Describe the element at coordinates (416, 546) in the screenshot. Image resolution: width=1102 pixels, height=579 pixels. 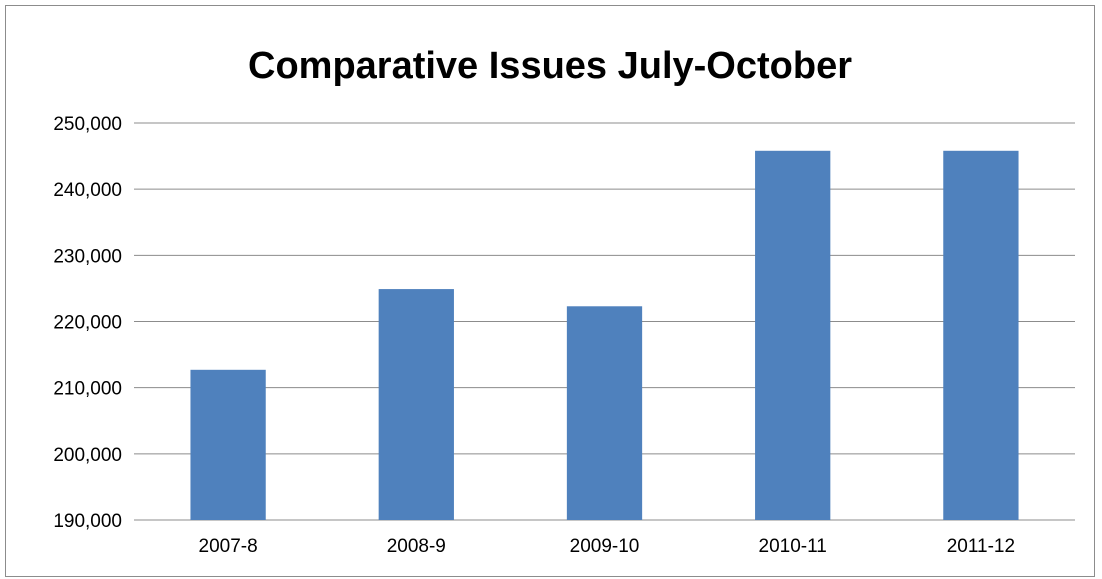
I see `x-tick-label: 2008-9` at that location.